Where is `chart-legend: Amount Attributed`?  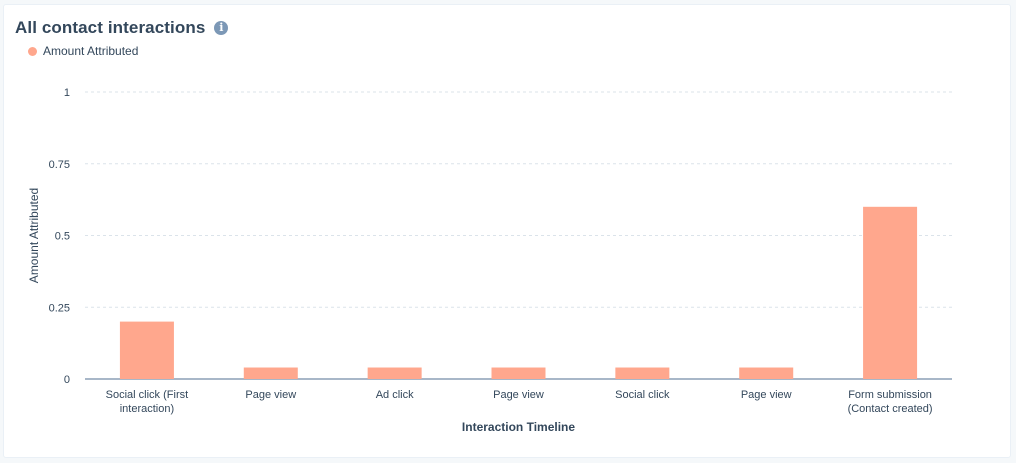
chart-legend: Amount Attributed is located at coordinates (83, 51).